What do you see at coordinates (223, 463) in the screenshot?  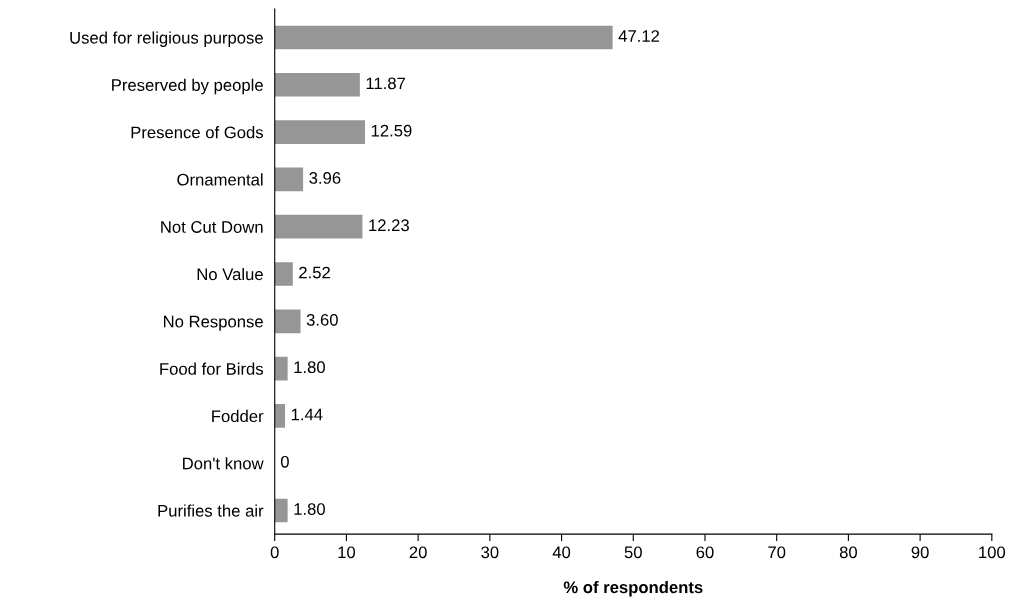 I see `y-tick-label: Don't know` at bounding box center [223, 463].